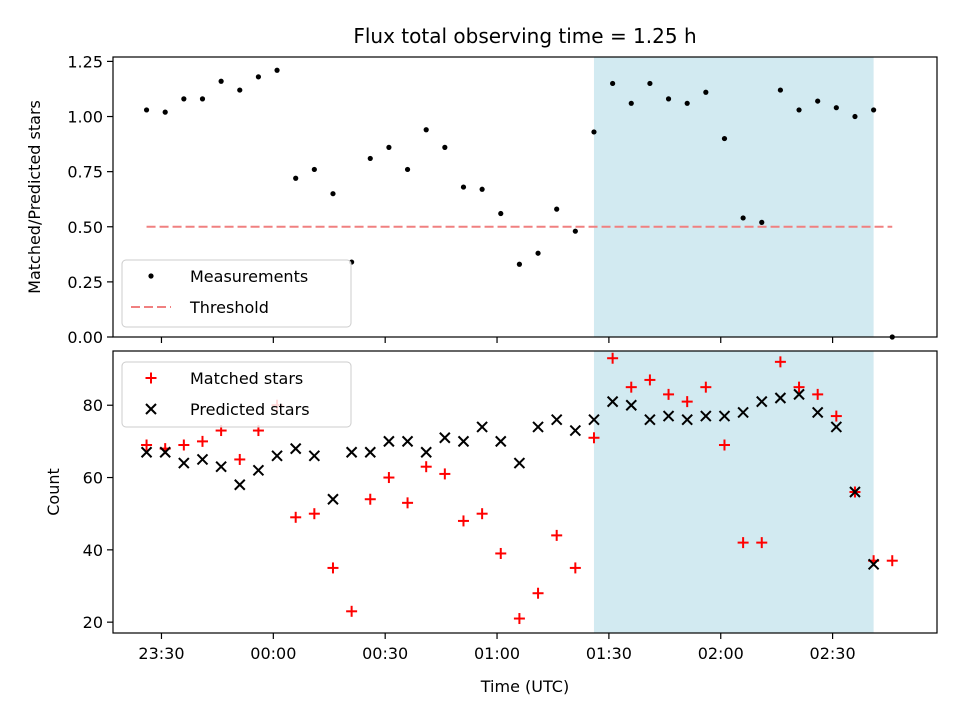 Image resolution: width=960 pixels, height=720 pixels. I want to click on bottom-y-tick-label: 60, so click(93, 478).